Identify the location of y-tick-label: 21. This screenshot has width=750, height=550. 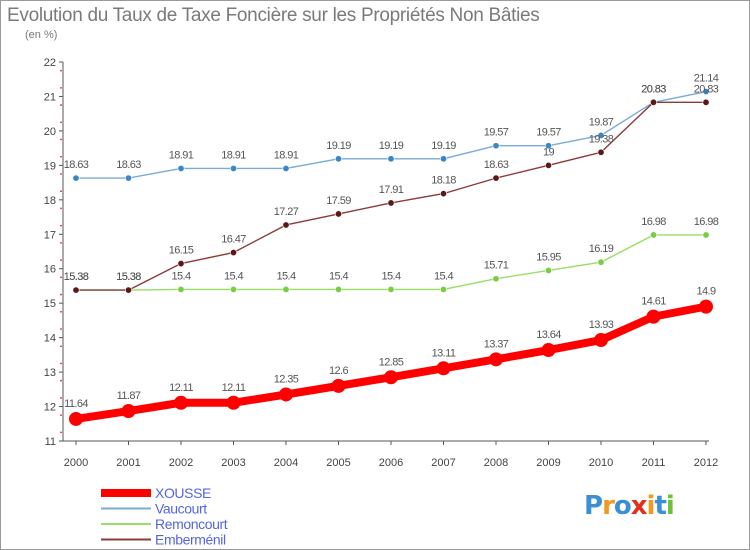
(50, 97).